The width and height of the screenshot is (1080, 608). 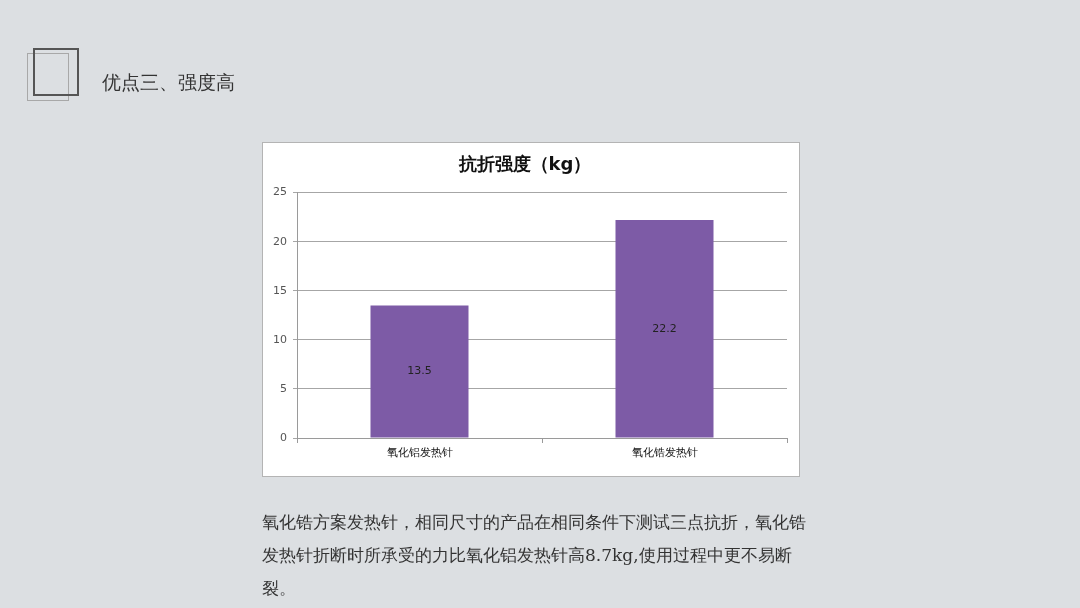 What do you see at coordinates (524, 164) in the screenshot?
I see `chart-title: 抗折强度（kg）` at bounding box center [524, 164].